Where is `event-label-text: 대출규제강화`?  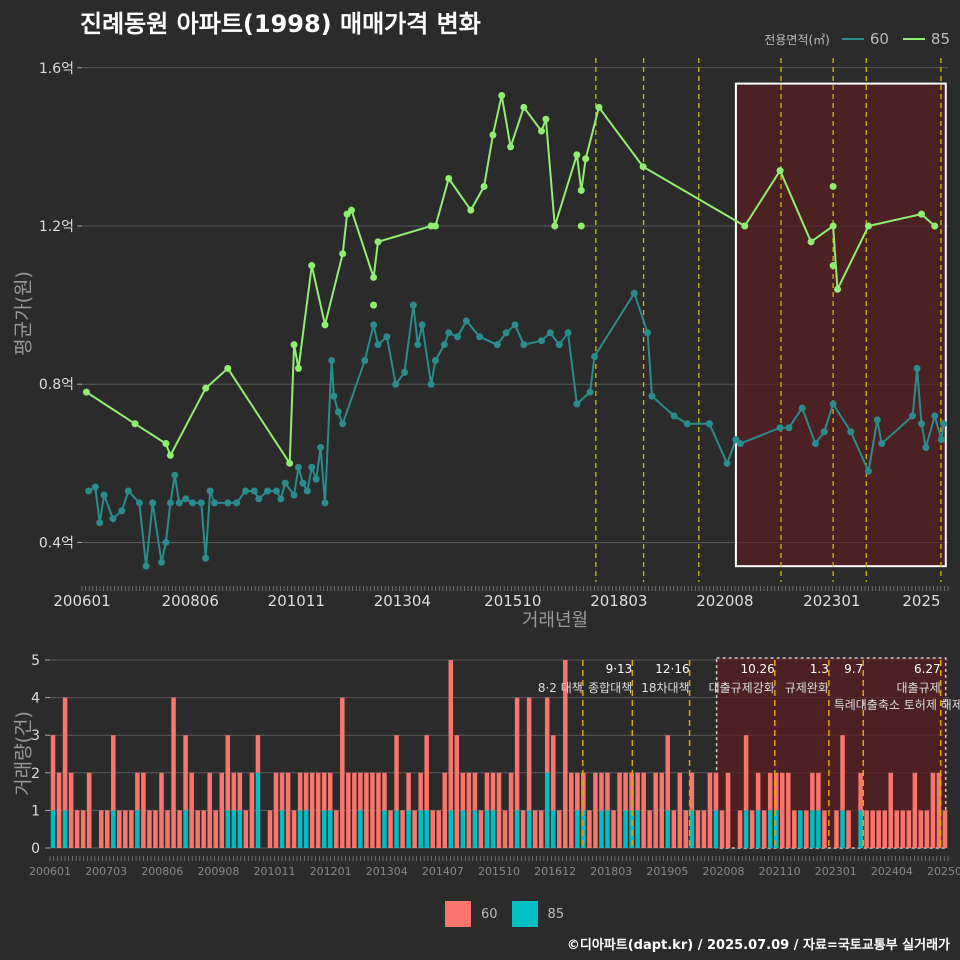
event-label-text: 대출규제강화 is located at coordinates (742, 688).